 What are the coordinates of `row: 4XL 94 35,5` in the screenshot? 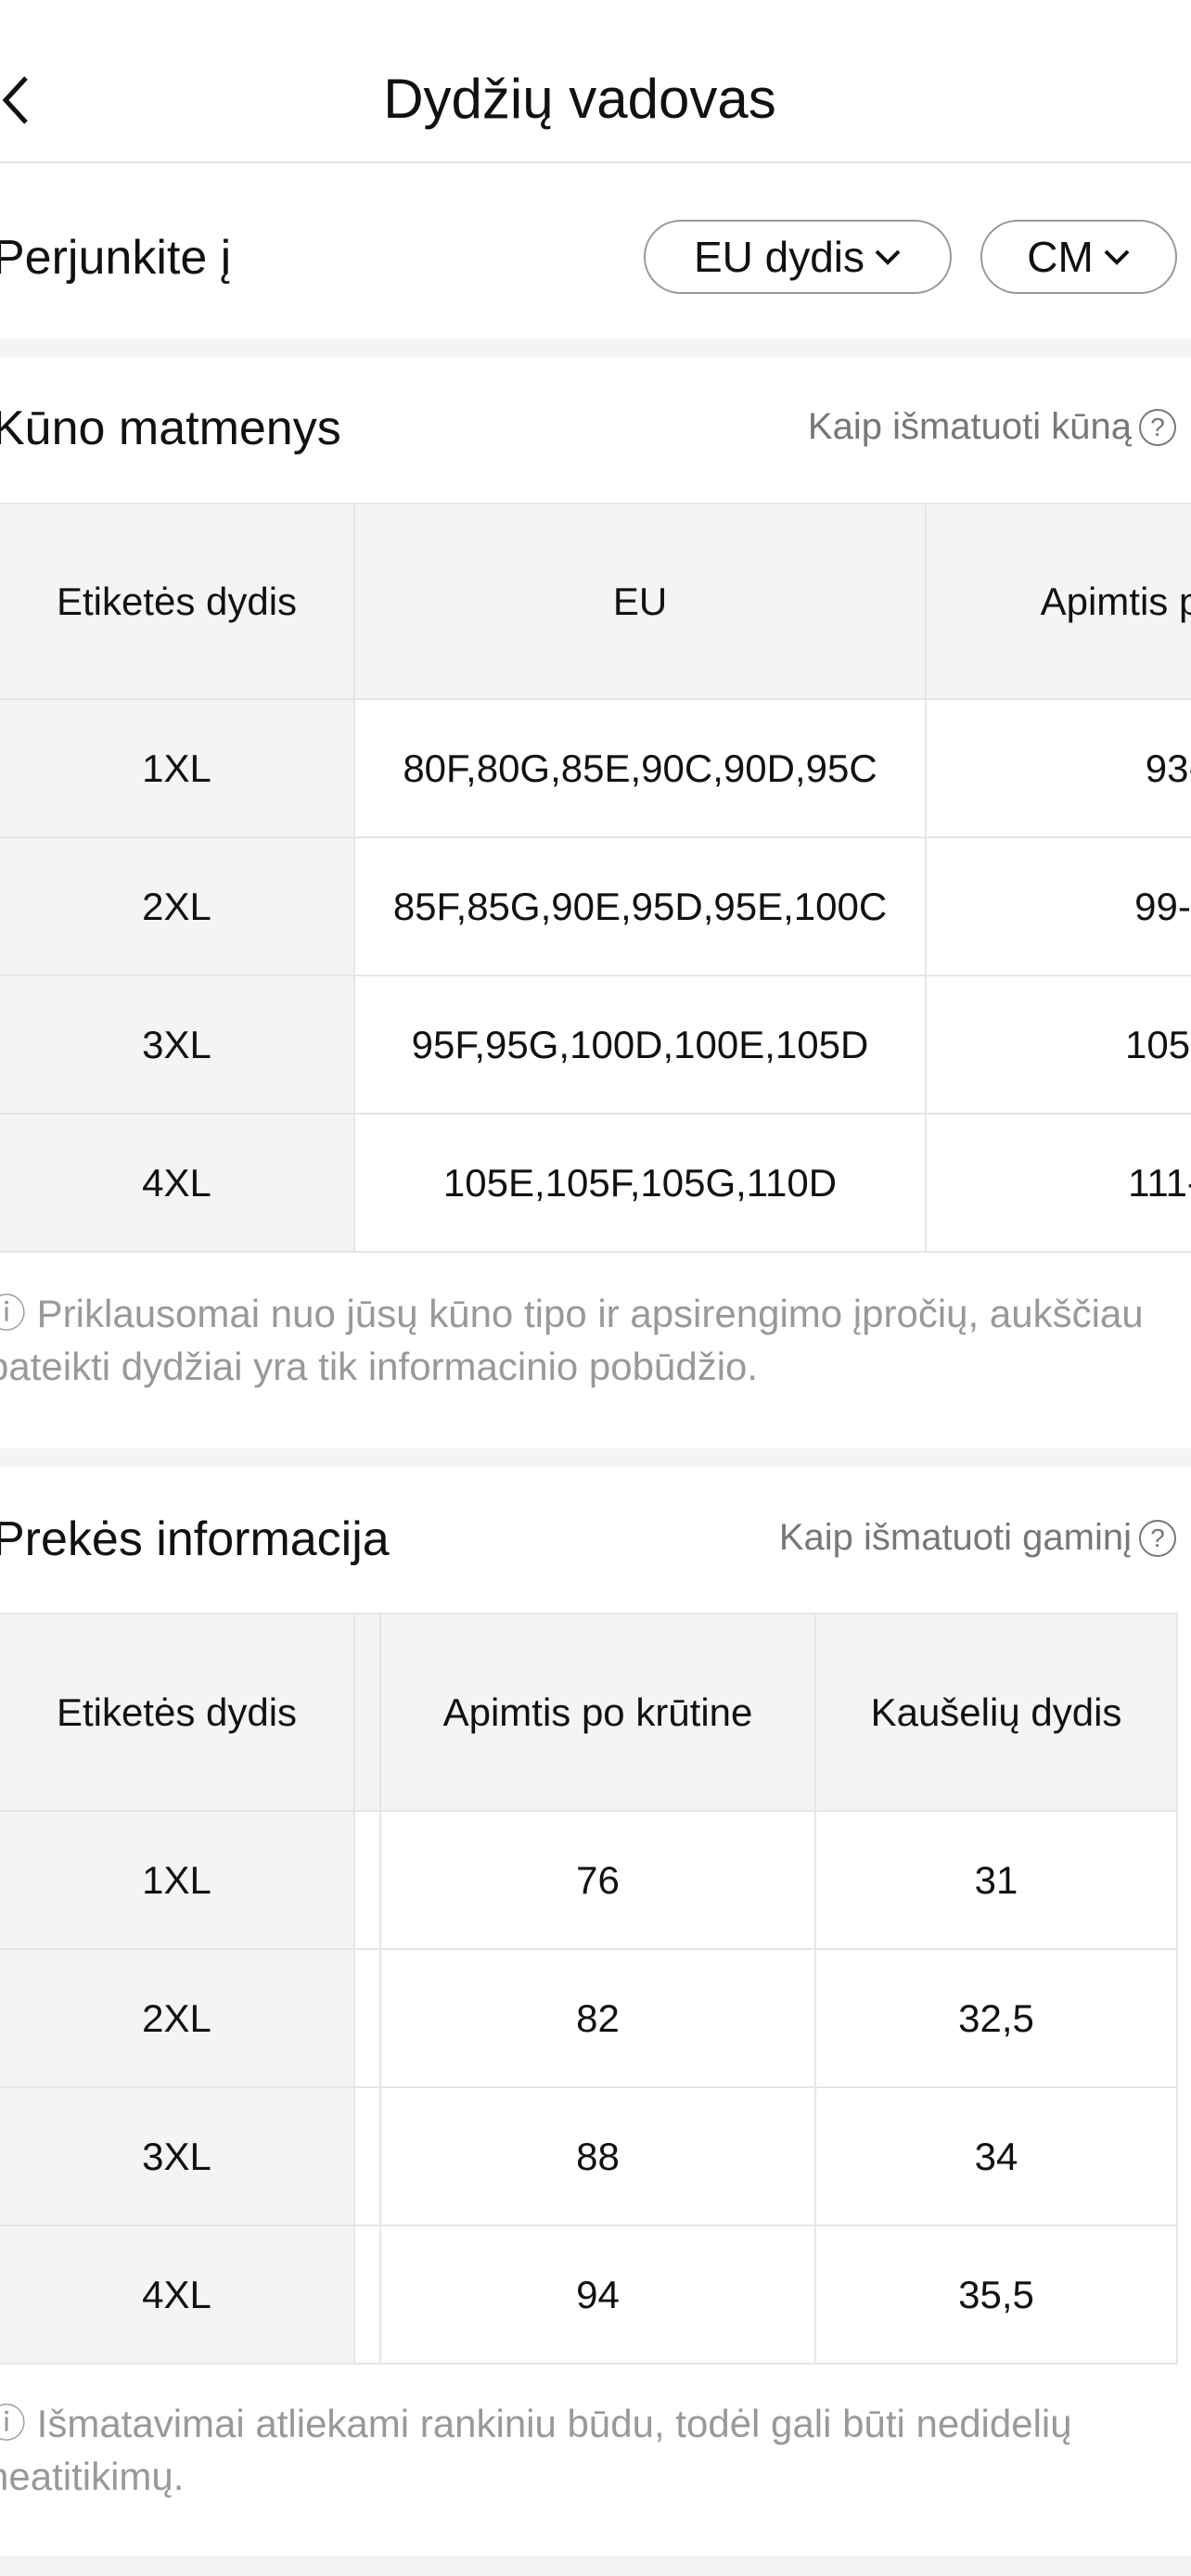 It's located at (589, 2295).